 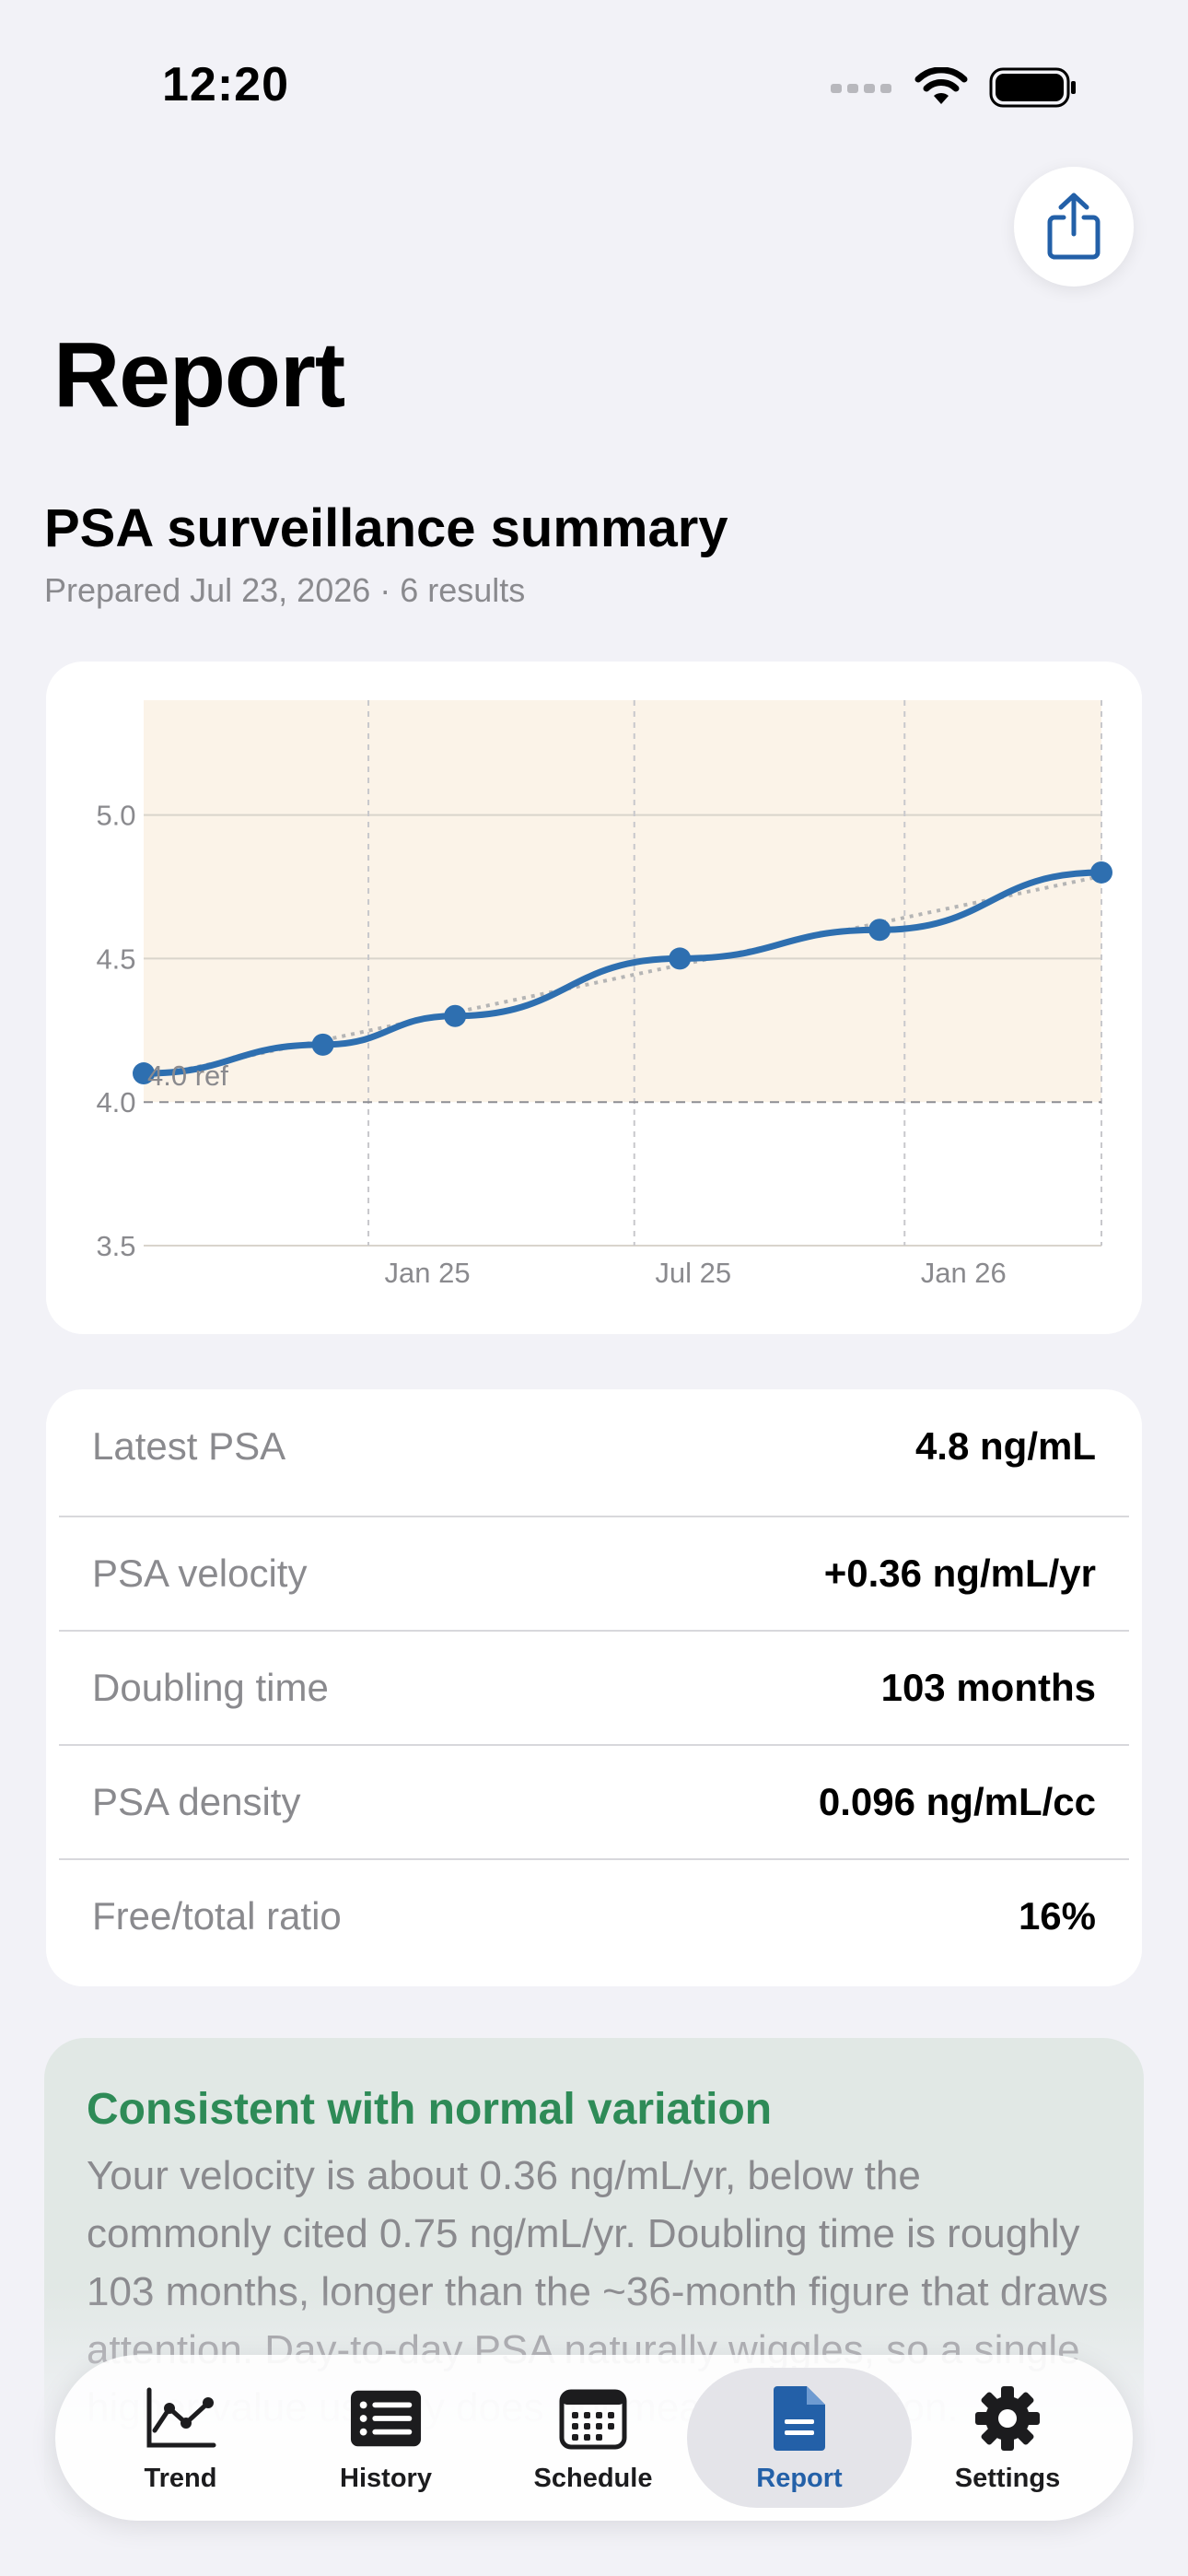 I want to click on tab-trend: Trend, so click(x=180, y=2438).